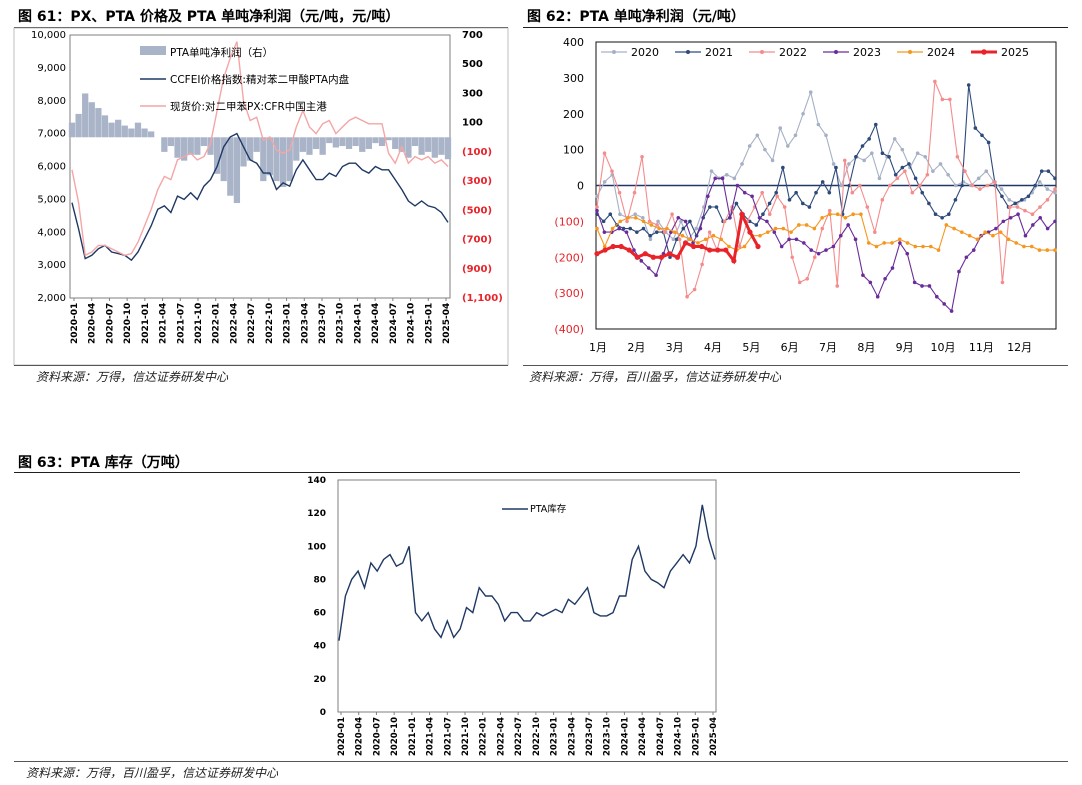  Describe the element at coordinates (51, 265) in the screenshot. I see `fig61-left-tick: 3,000` at that location.